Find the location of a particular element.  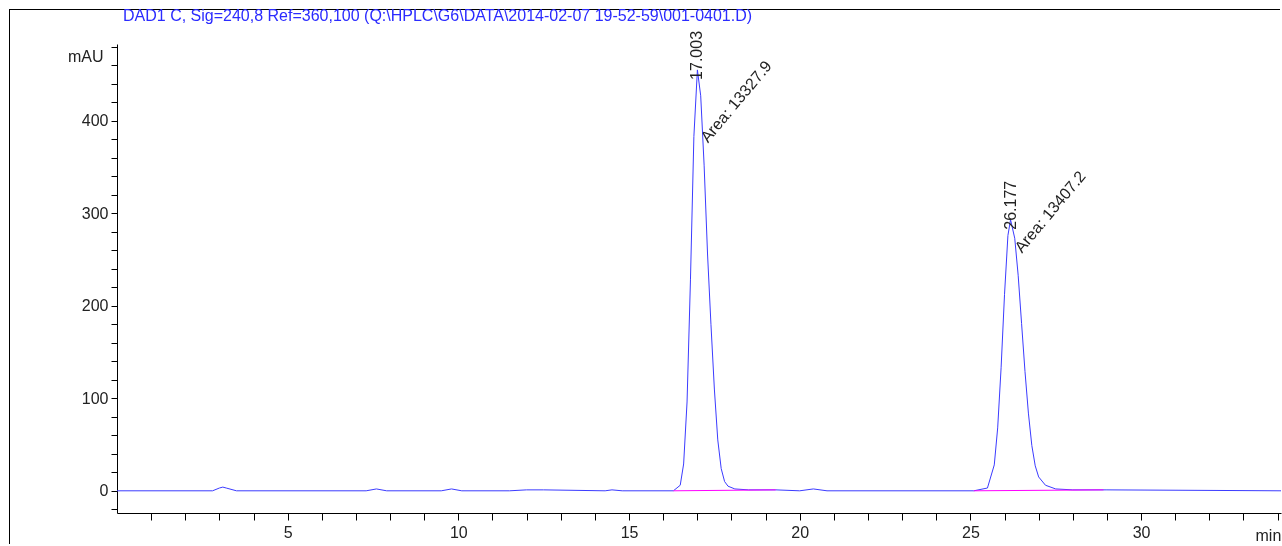

y-tick-label: 300 is located at coordinates (95, 213).